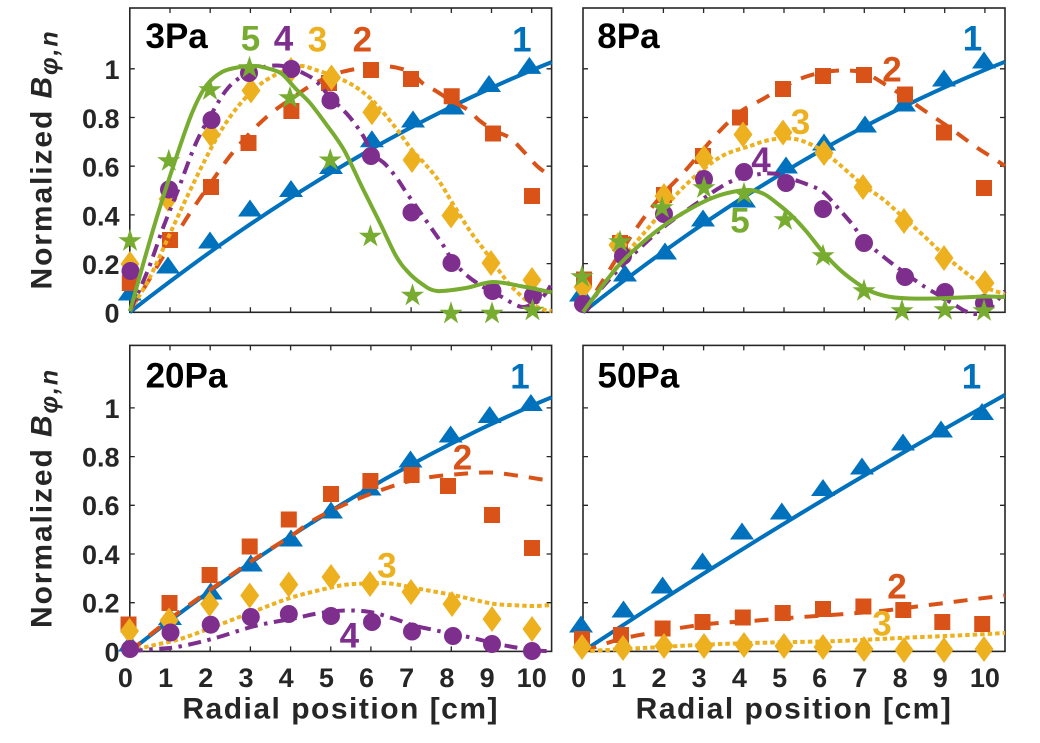 The image size is (1040, 743). Describe the element at coordinates (639, 376) in the screenshot. I see `svg-text: 50Pa` at that location.